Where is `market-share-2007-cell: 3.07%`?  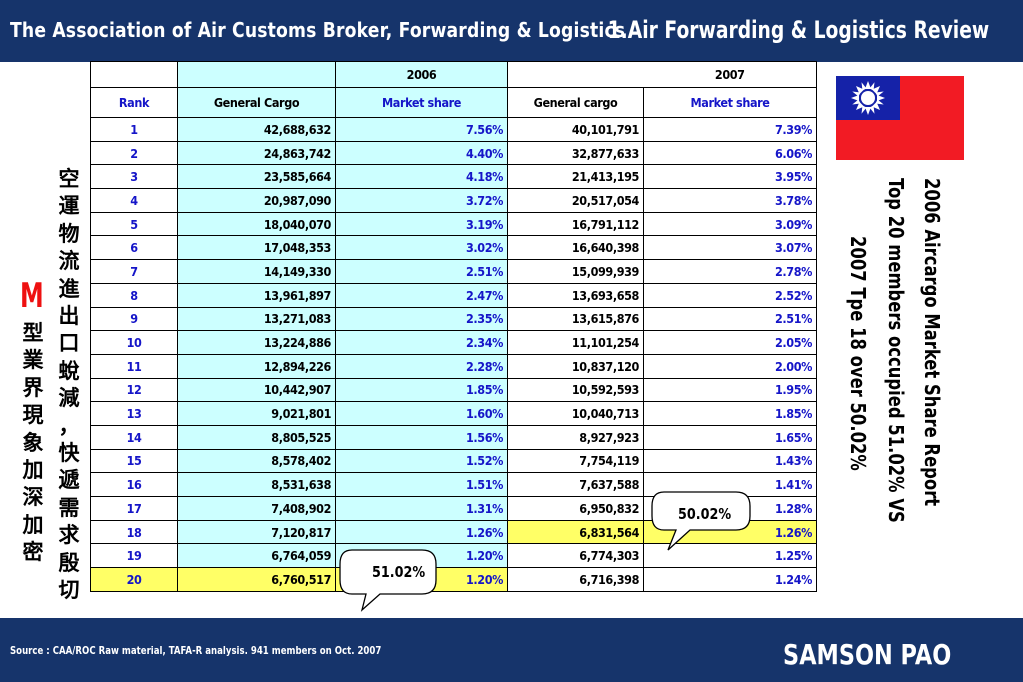 market-share-2007-cell: 3.07% is located at coordinates (730, 248).